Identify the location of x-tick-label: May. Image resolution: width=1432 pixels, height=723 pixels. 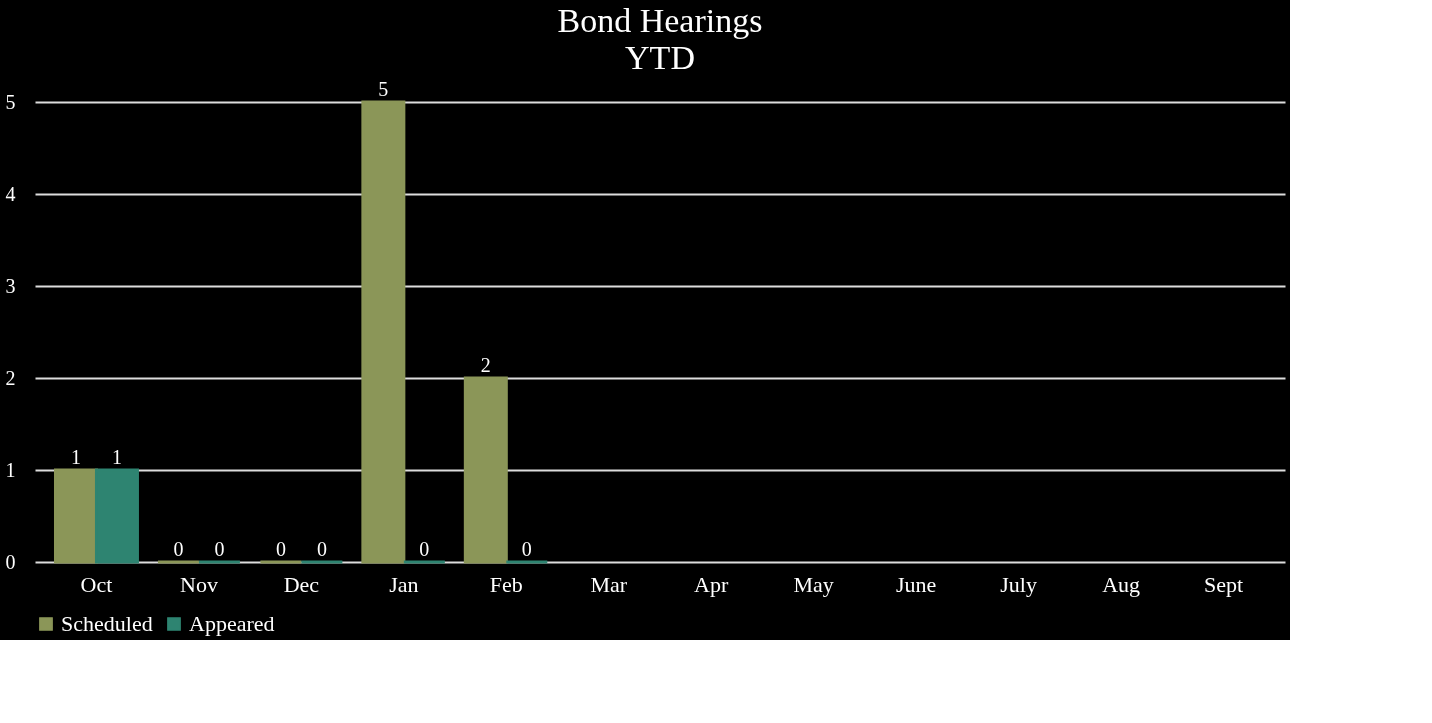
(813, 584).